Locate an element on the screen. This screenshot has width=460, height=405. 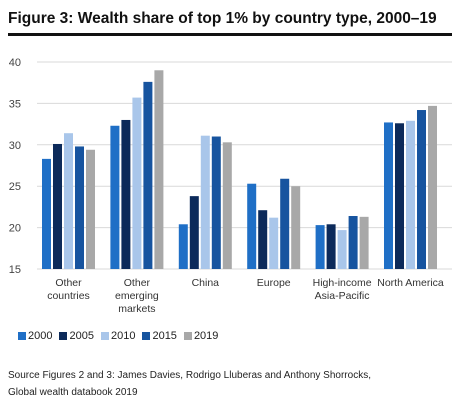
y-tick-label: 35 is located at coordinates (15, 104).